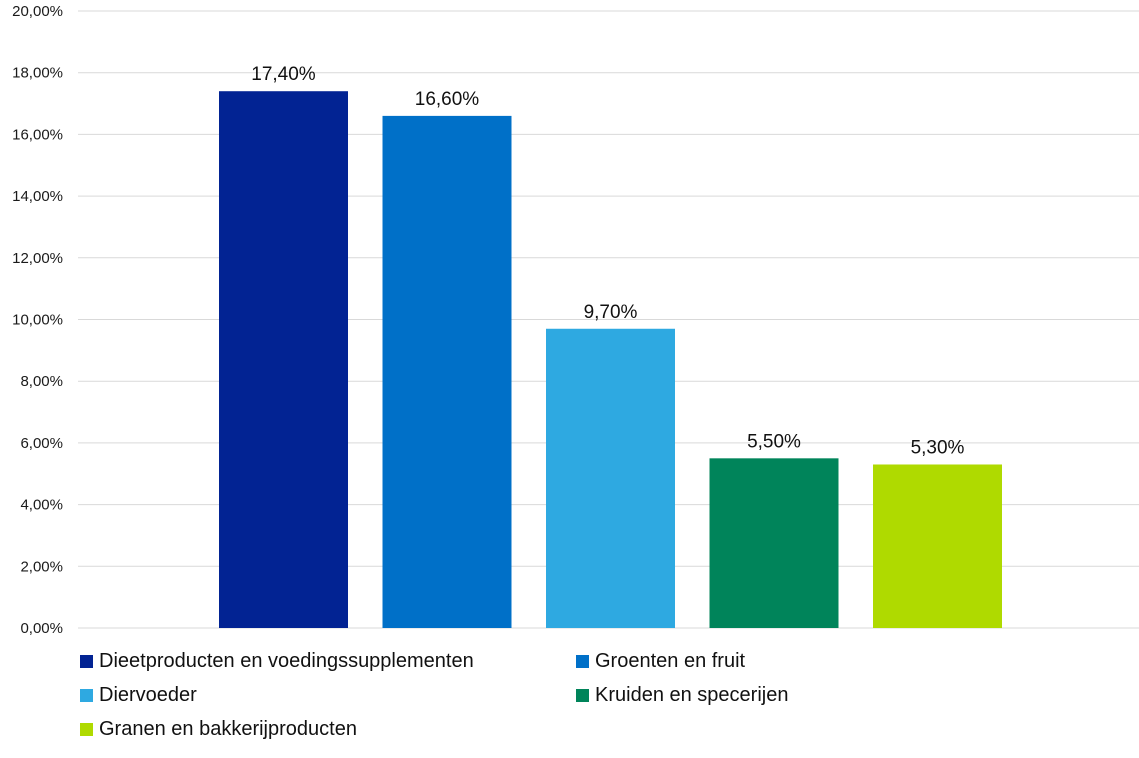  I want to click on data-label: 9,70%, so click(611, 312).